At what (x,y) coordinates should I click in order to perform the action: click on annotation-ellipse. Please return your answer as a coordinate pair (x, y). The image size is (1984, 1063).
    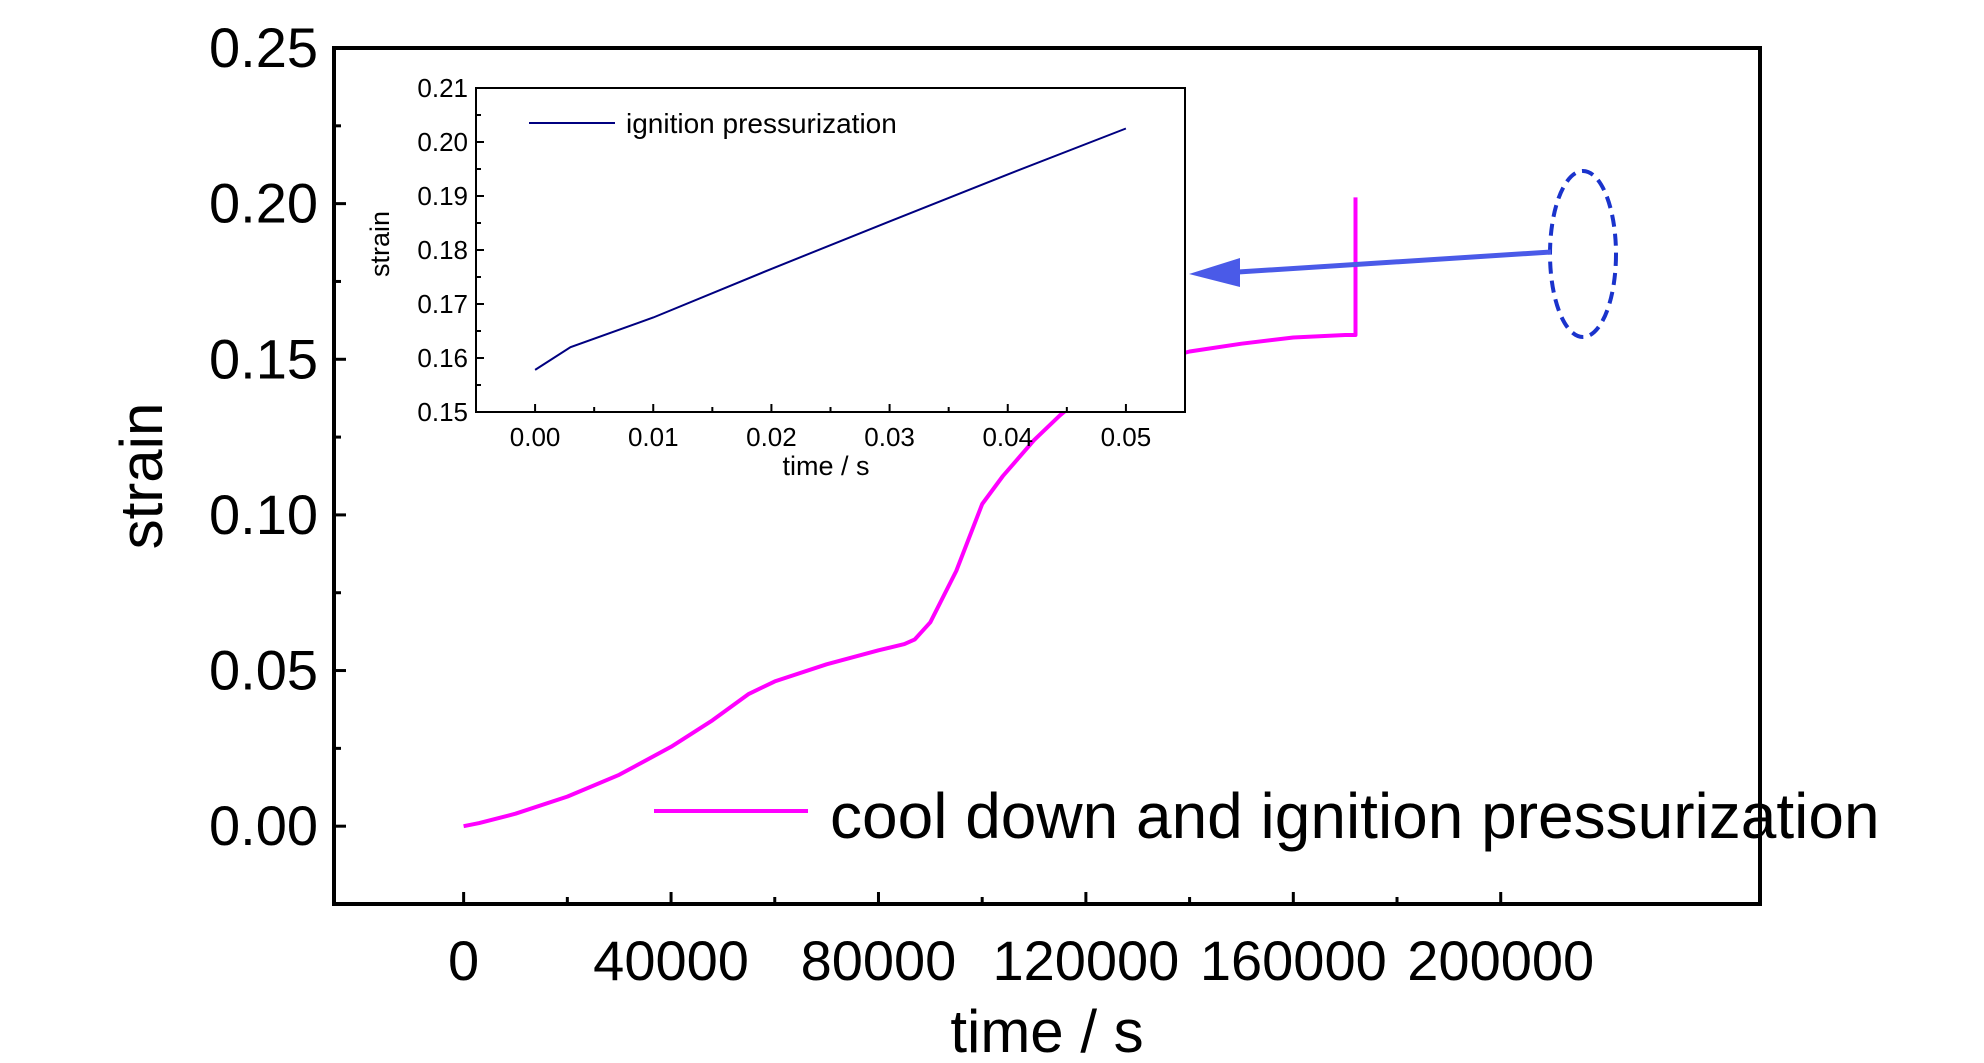
    Looking at the image, I should click on (1583, 254).